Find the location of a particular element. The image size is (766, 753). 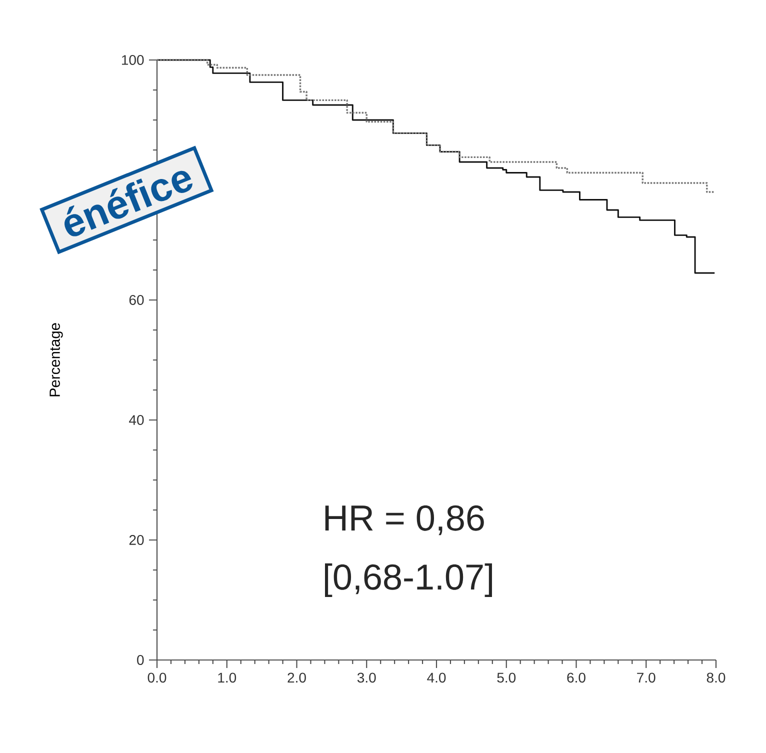

annotation: HR = 0,86 is located at coordinates (404, 520).